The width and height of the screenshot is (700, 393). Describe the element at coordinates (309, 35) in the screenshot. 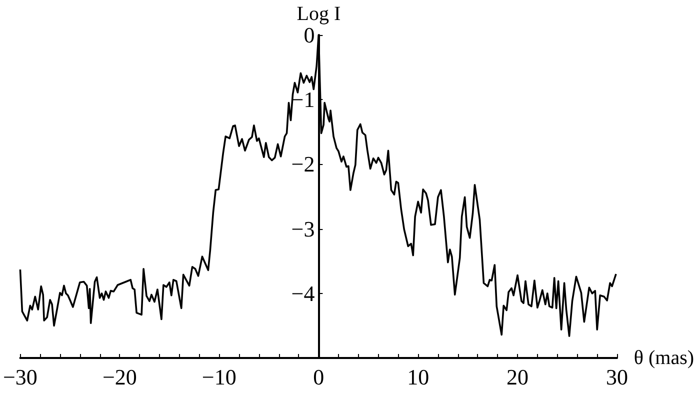

I see `y-tick-label: 0` at that location.